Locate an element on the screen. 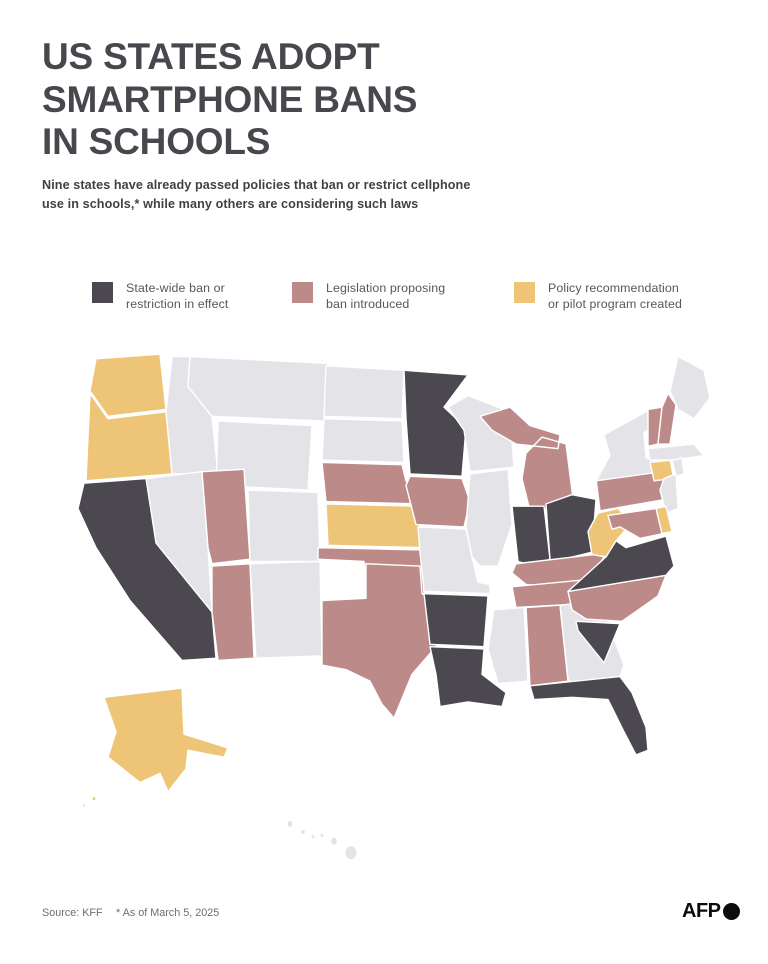 This screenshot has width=768, height=964. title-line-2: SMARTPHONE BANS is located at coordinates (230, 99).